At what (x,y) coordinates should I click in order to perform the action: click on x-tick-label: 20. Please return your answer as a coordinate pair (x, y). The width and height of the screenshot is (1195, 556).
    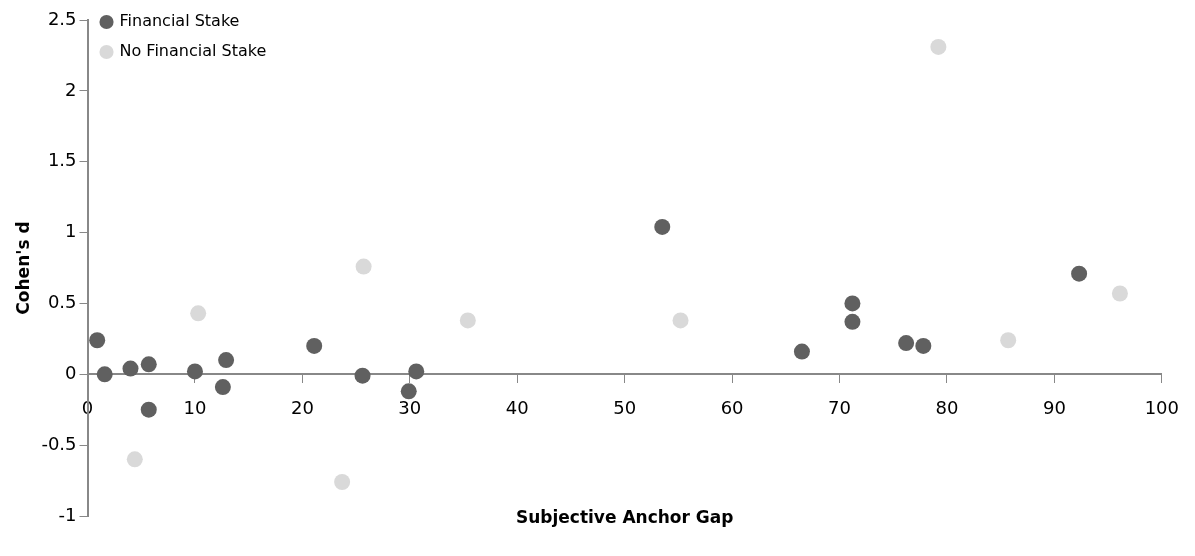
    Looking at the image, I should click on (302, 407).